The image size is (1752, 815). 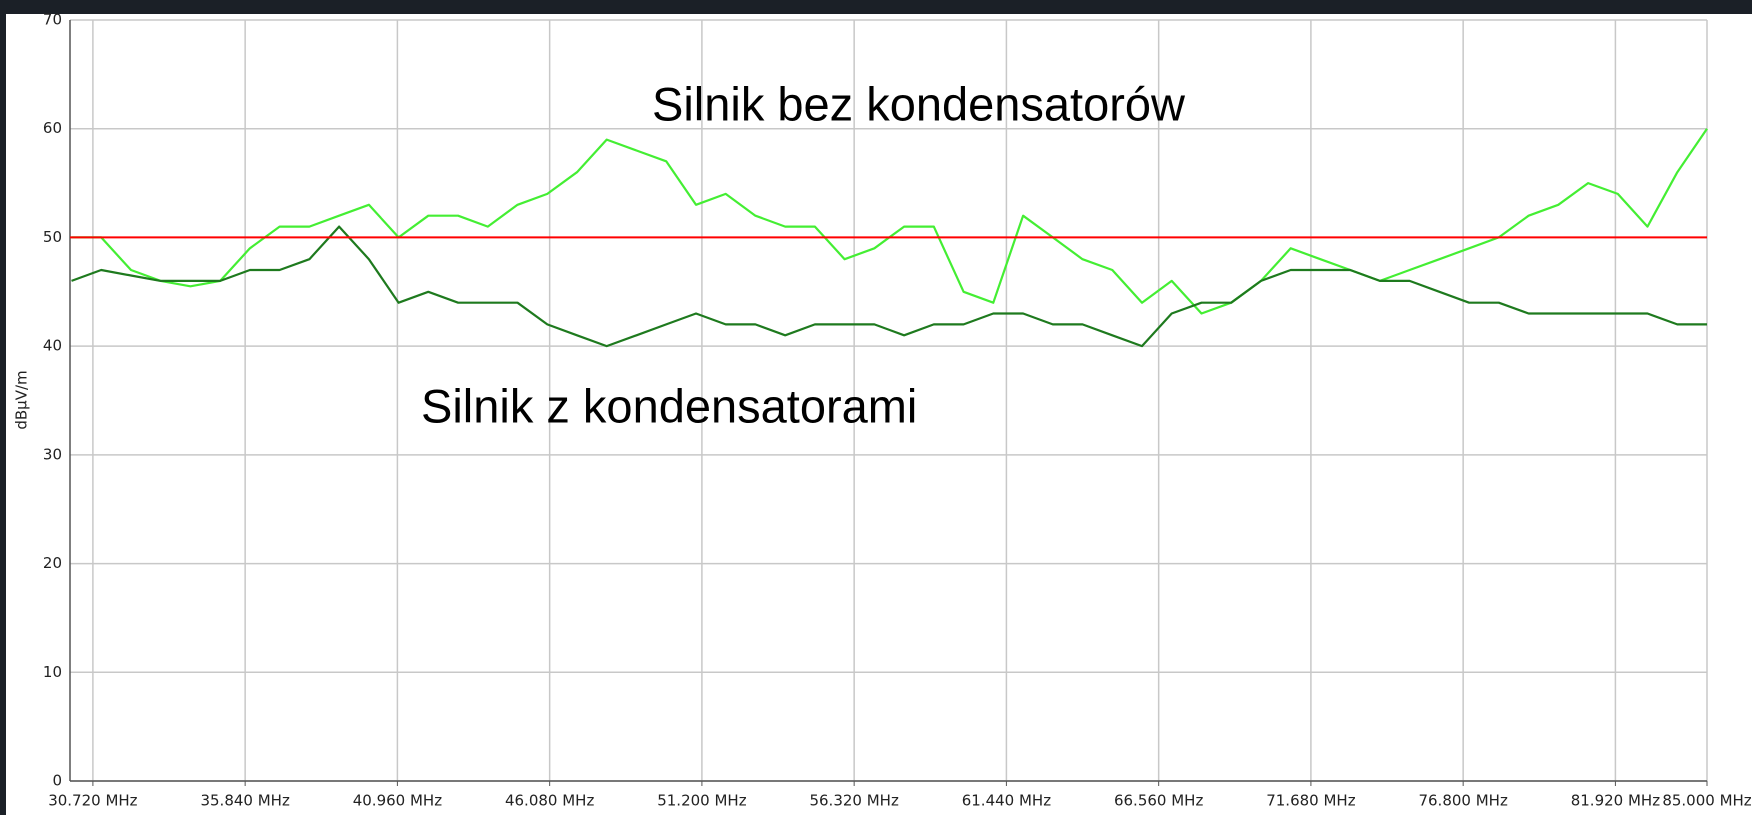 What do you see at coordinates (1615, 801) in the screenshot?
I see `x-tick-label: 81.920 MHz` at bounding box center [1615, 801].